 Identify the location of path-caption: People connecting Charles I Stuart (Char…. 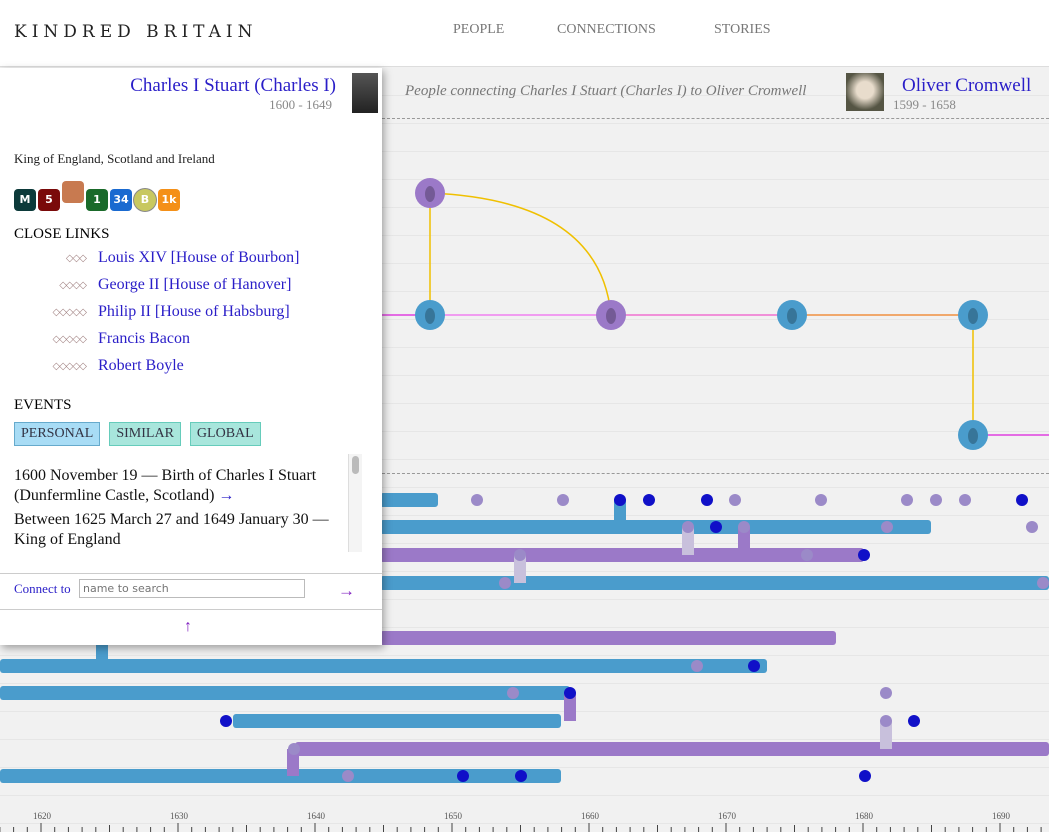
(606, 91).